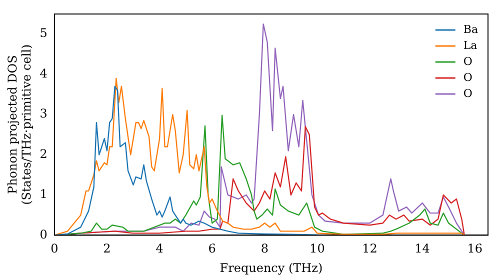 Image resolution: width=500 pixels, height=280 pixels. Describe the element at coordinates (370, 249) in the screenshot. I see `x-tick-label: 12` at that location.